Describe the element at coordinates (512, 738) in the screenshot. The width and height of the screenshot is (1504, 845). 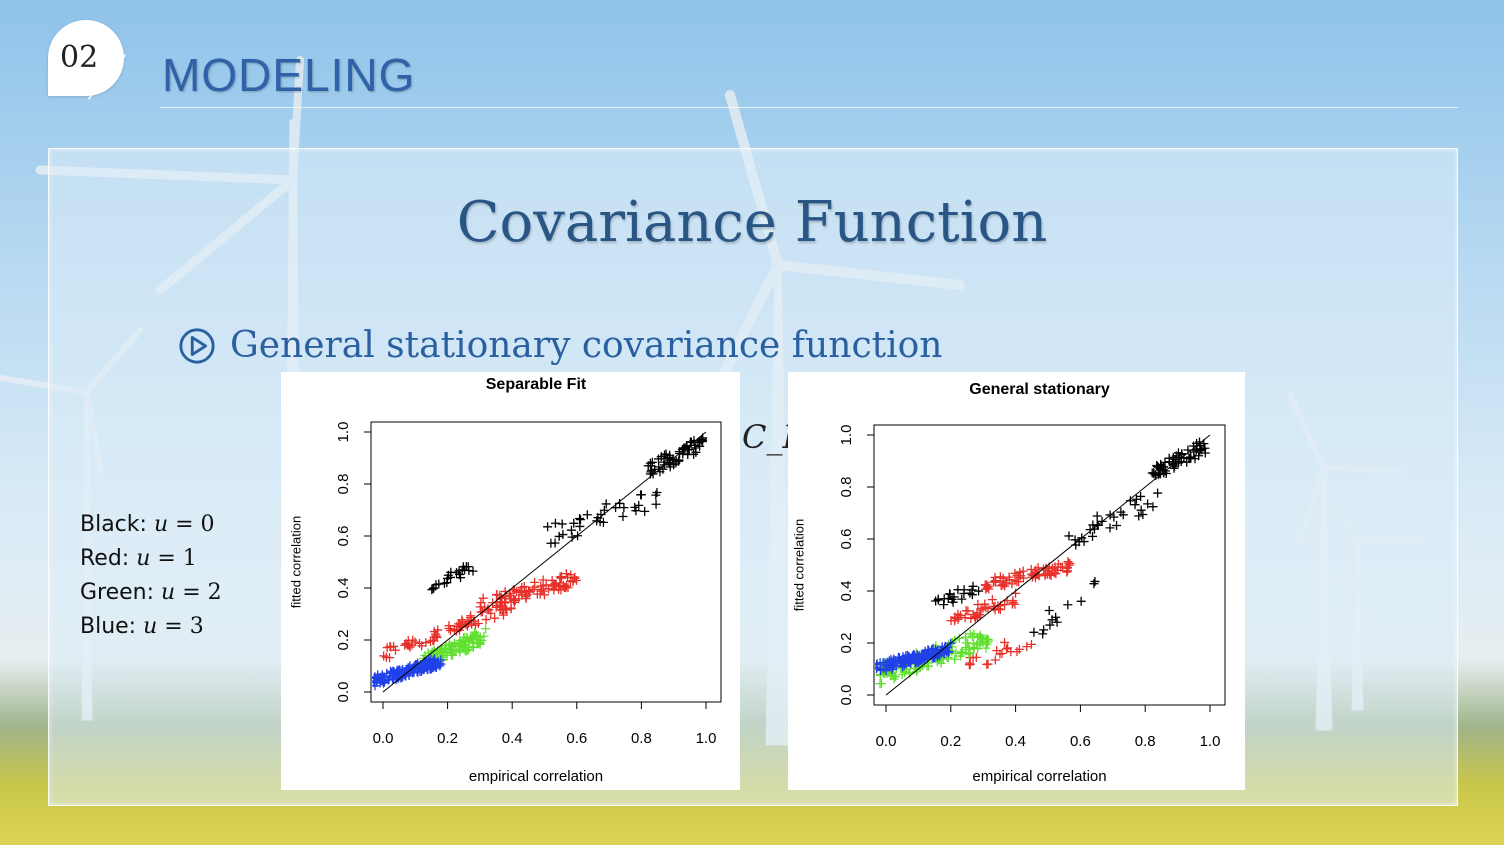
I see `x-tick-label: 0.4` at that location.